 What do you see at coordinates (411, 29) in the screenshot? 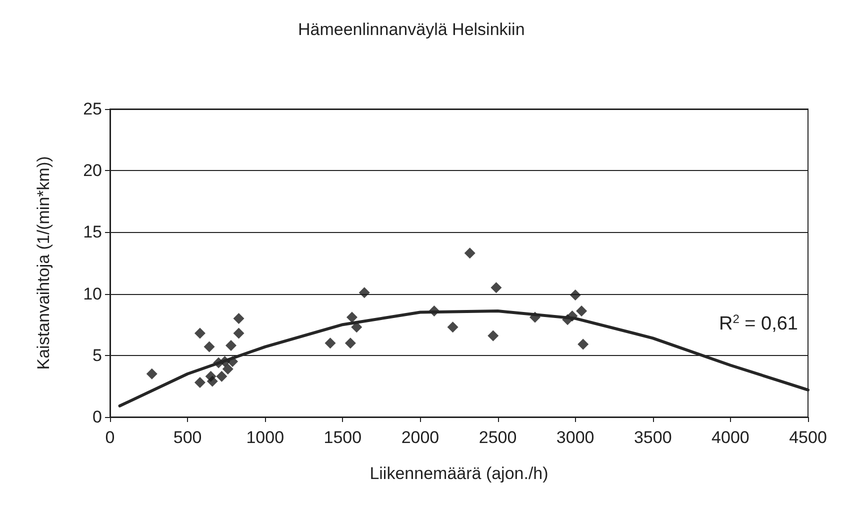
I see `chart-title: Hämeenlinnanväylä Helsinkiin` at bounding box center [411, 29].